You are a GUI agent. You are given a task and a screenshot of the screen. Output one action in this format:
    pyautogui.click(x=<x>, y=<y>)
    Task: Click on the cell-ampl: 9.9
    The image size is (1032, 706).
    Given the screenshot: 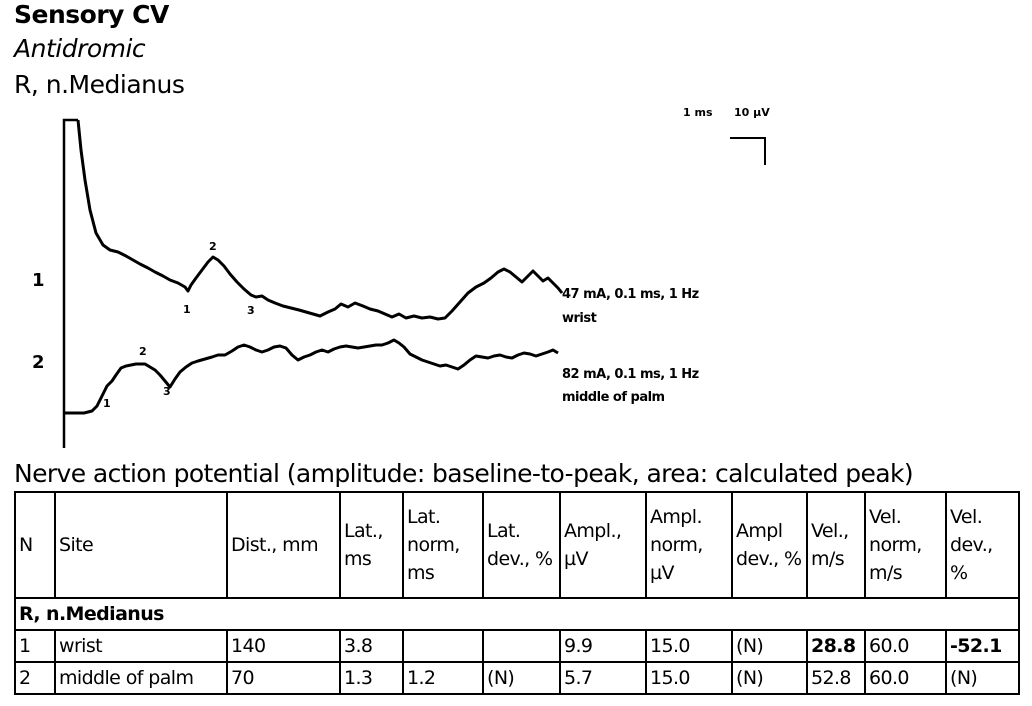 What is the action you would take?
    pyautogui.click(x=603, y=646)
    